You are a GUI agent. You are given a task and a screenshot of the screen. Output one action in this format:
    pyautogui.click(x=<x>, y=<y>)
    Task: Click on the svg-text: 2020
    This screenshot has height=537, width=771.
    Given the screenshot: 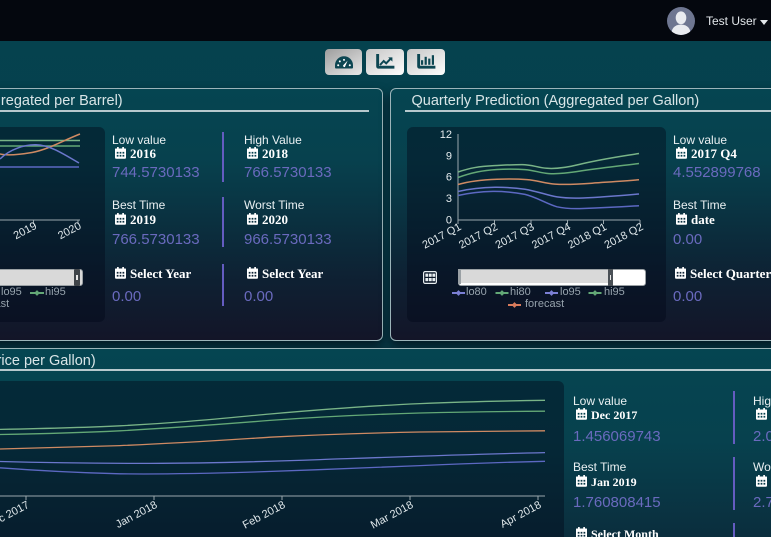 What is the action you would take?
    pyautogui.click(x=69, y=231)
    